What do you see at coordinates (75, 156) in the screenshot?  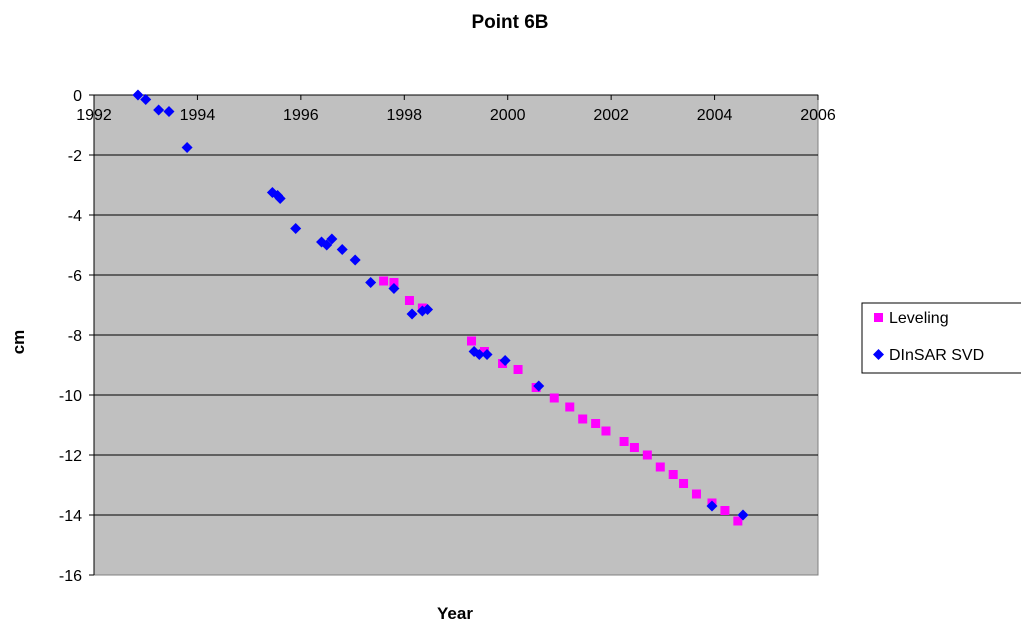 I see `y-tick-label: -2` at bounding box center [75, 156].